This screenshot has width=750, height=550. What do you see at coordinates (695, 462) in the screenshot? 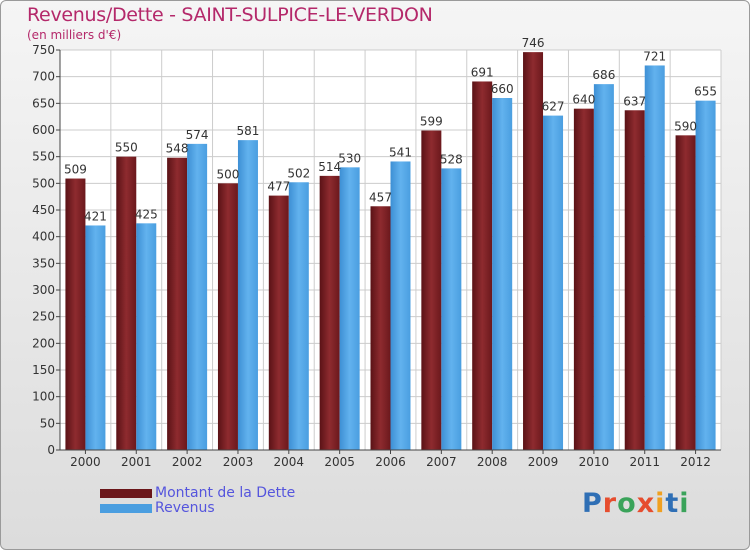
I see `x-tick-label: 2012` at bounding box center [695, 462].